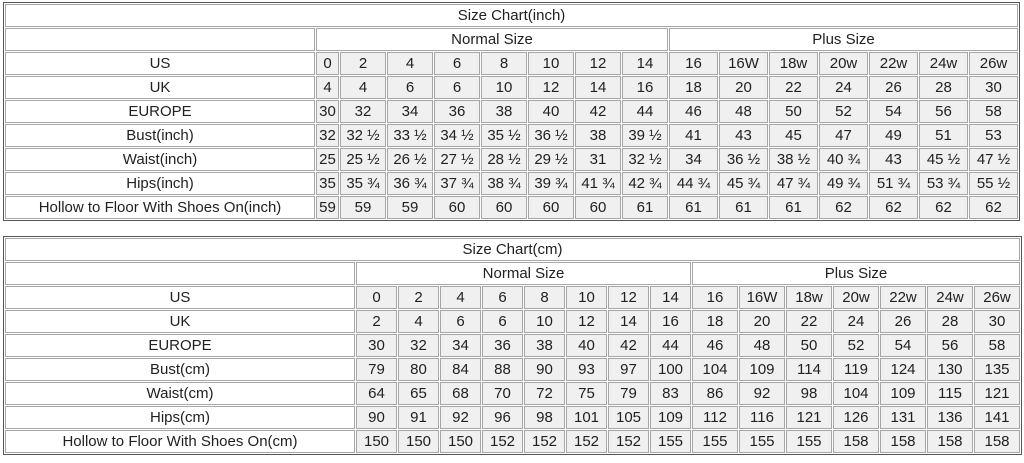  I want to click on size-value-cell: 112, so click(715, 417).